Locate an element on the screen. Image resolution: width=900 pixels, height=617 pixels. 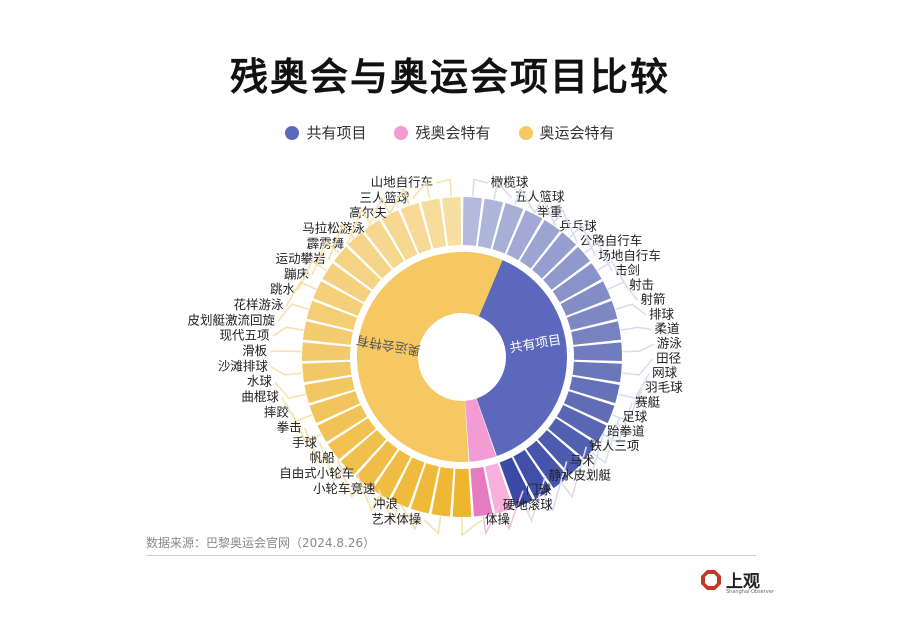
sport-label: 高尔夫 is located at coordinates (368, 212).